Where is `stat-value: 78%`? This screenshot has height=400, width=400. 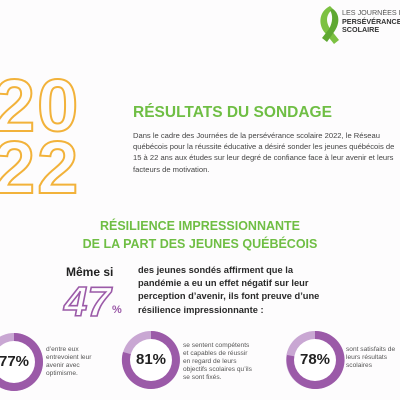 stat-value: 78% is located at coordinates (315, 359).